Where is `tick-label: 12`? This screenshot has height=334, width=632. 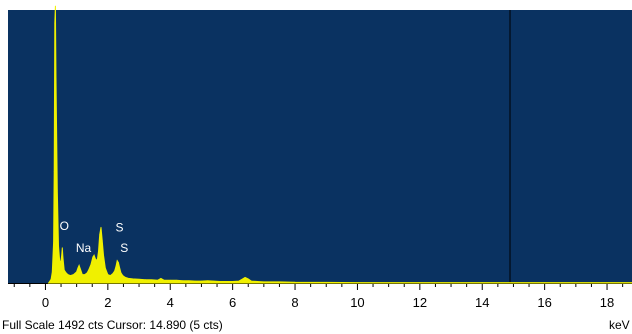
tick-label: 12 is located at coordinates (420, 302).